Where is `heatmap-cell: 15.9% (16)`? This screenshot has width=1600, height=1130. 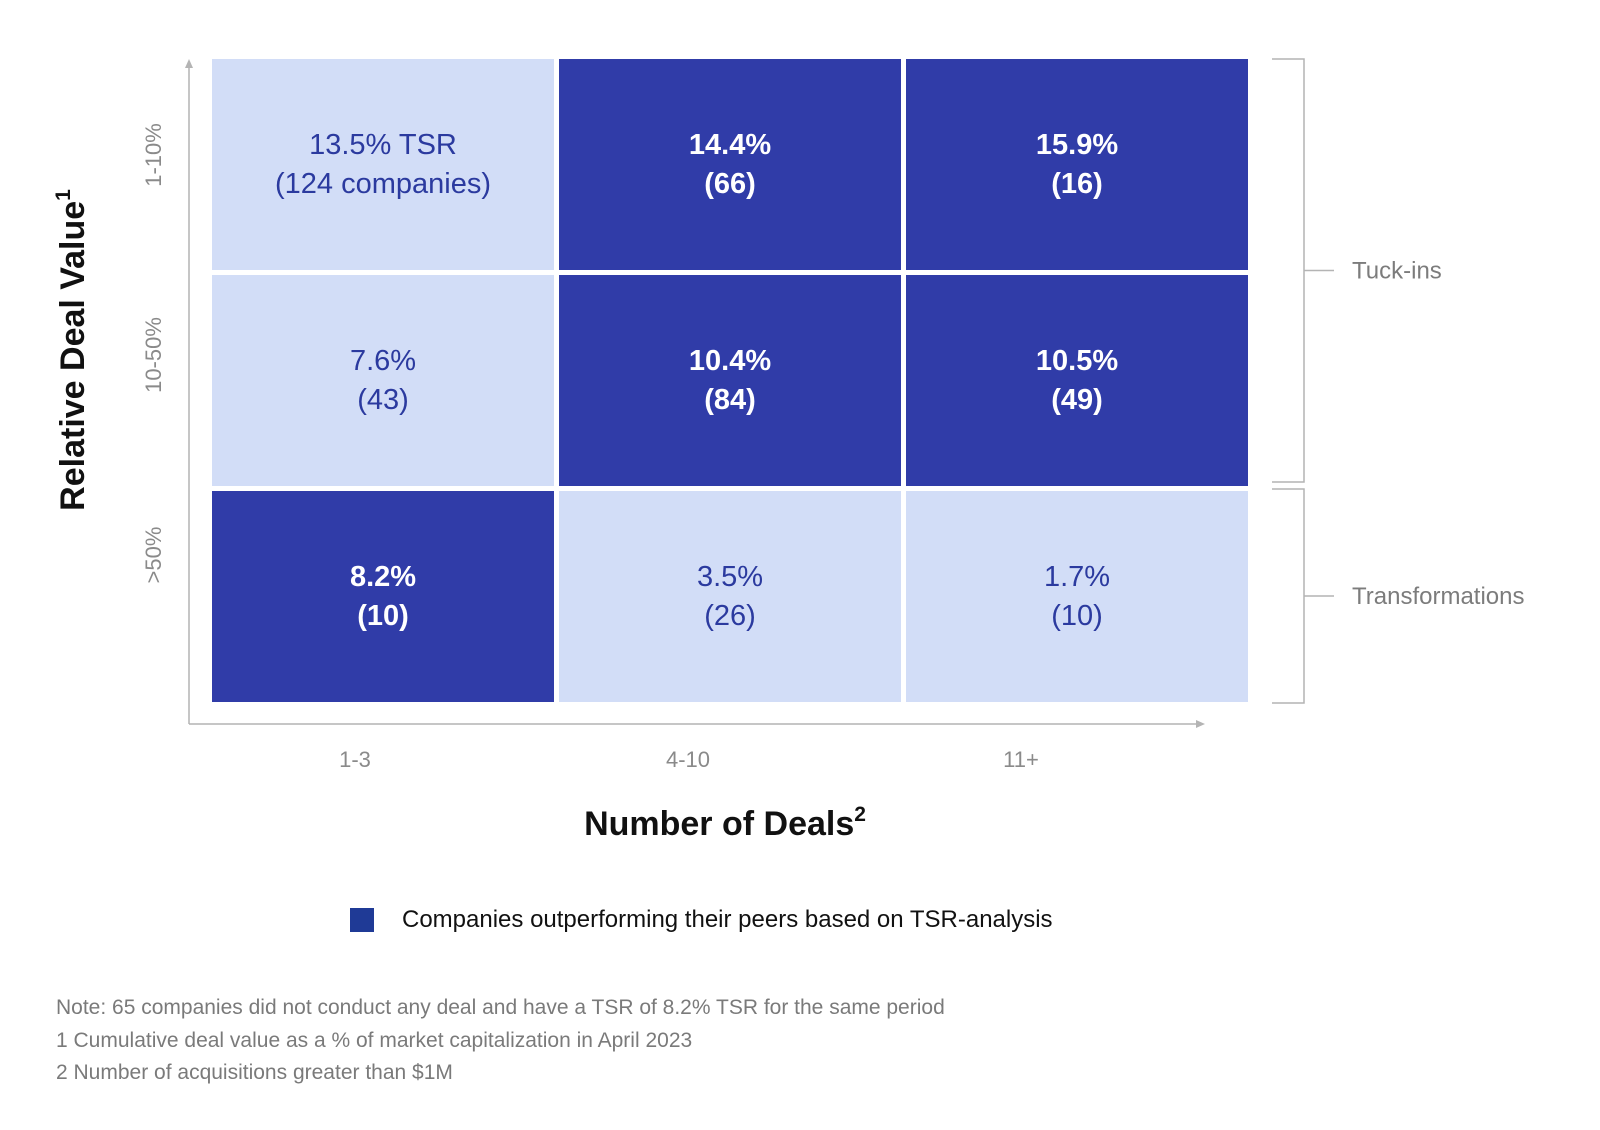 heatmap-cell: 15.9% (16) is located at coordinates (1077, 164).